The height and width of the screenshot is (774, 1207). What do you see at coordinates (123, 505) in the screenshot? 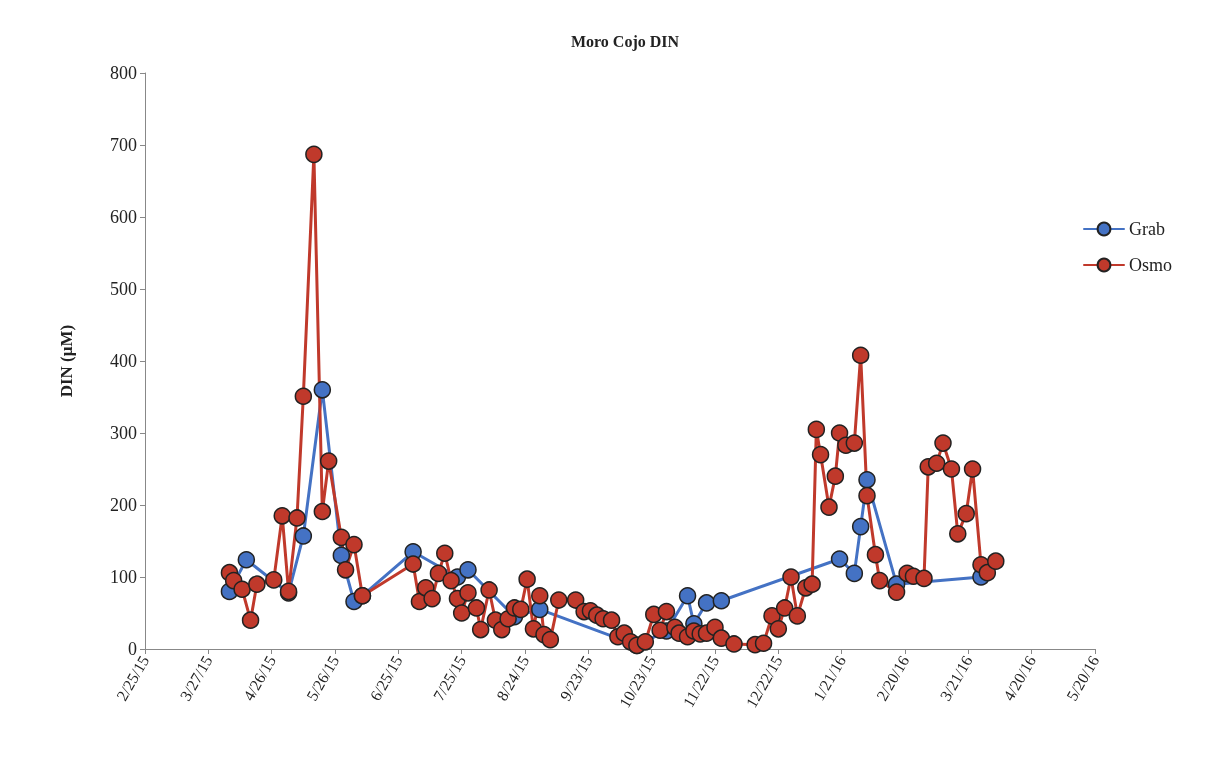
I see `y-tick-label: 200` at bounding box center [123, 505].